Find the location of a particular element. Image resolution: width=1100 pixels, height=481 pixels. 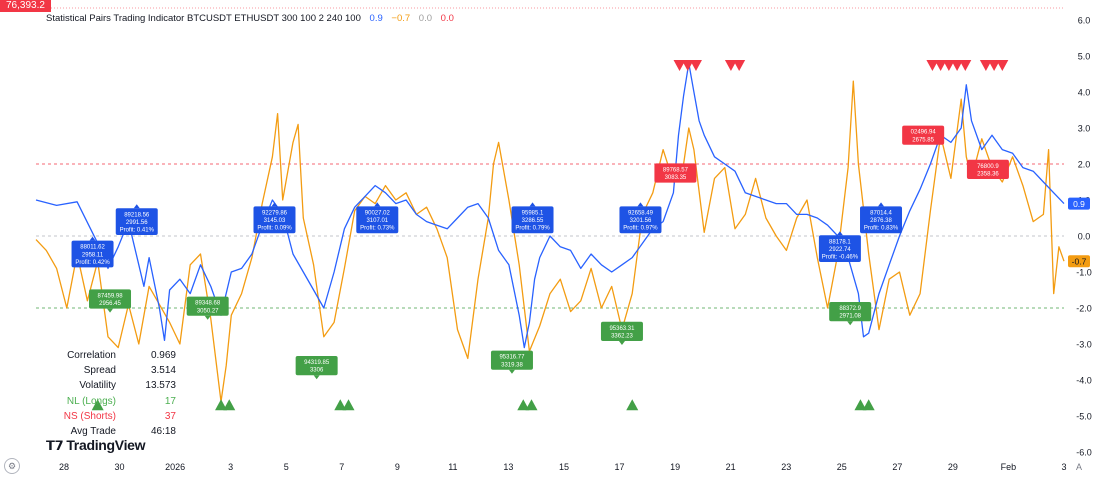

trade-label-text: Profit: 0.73% is located at coordinates (377, 229).